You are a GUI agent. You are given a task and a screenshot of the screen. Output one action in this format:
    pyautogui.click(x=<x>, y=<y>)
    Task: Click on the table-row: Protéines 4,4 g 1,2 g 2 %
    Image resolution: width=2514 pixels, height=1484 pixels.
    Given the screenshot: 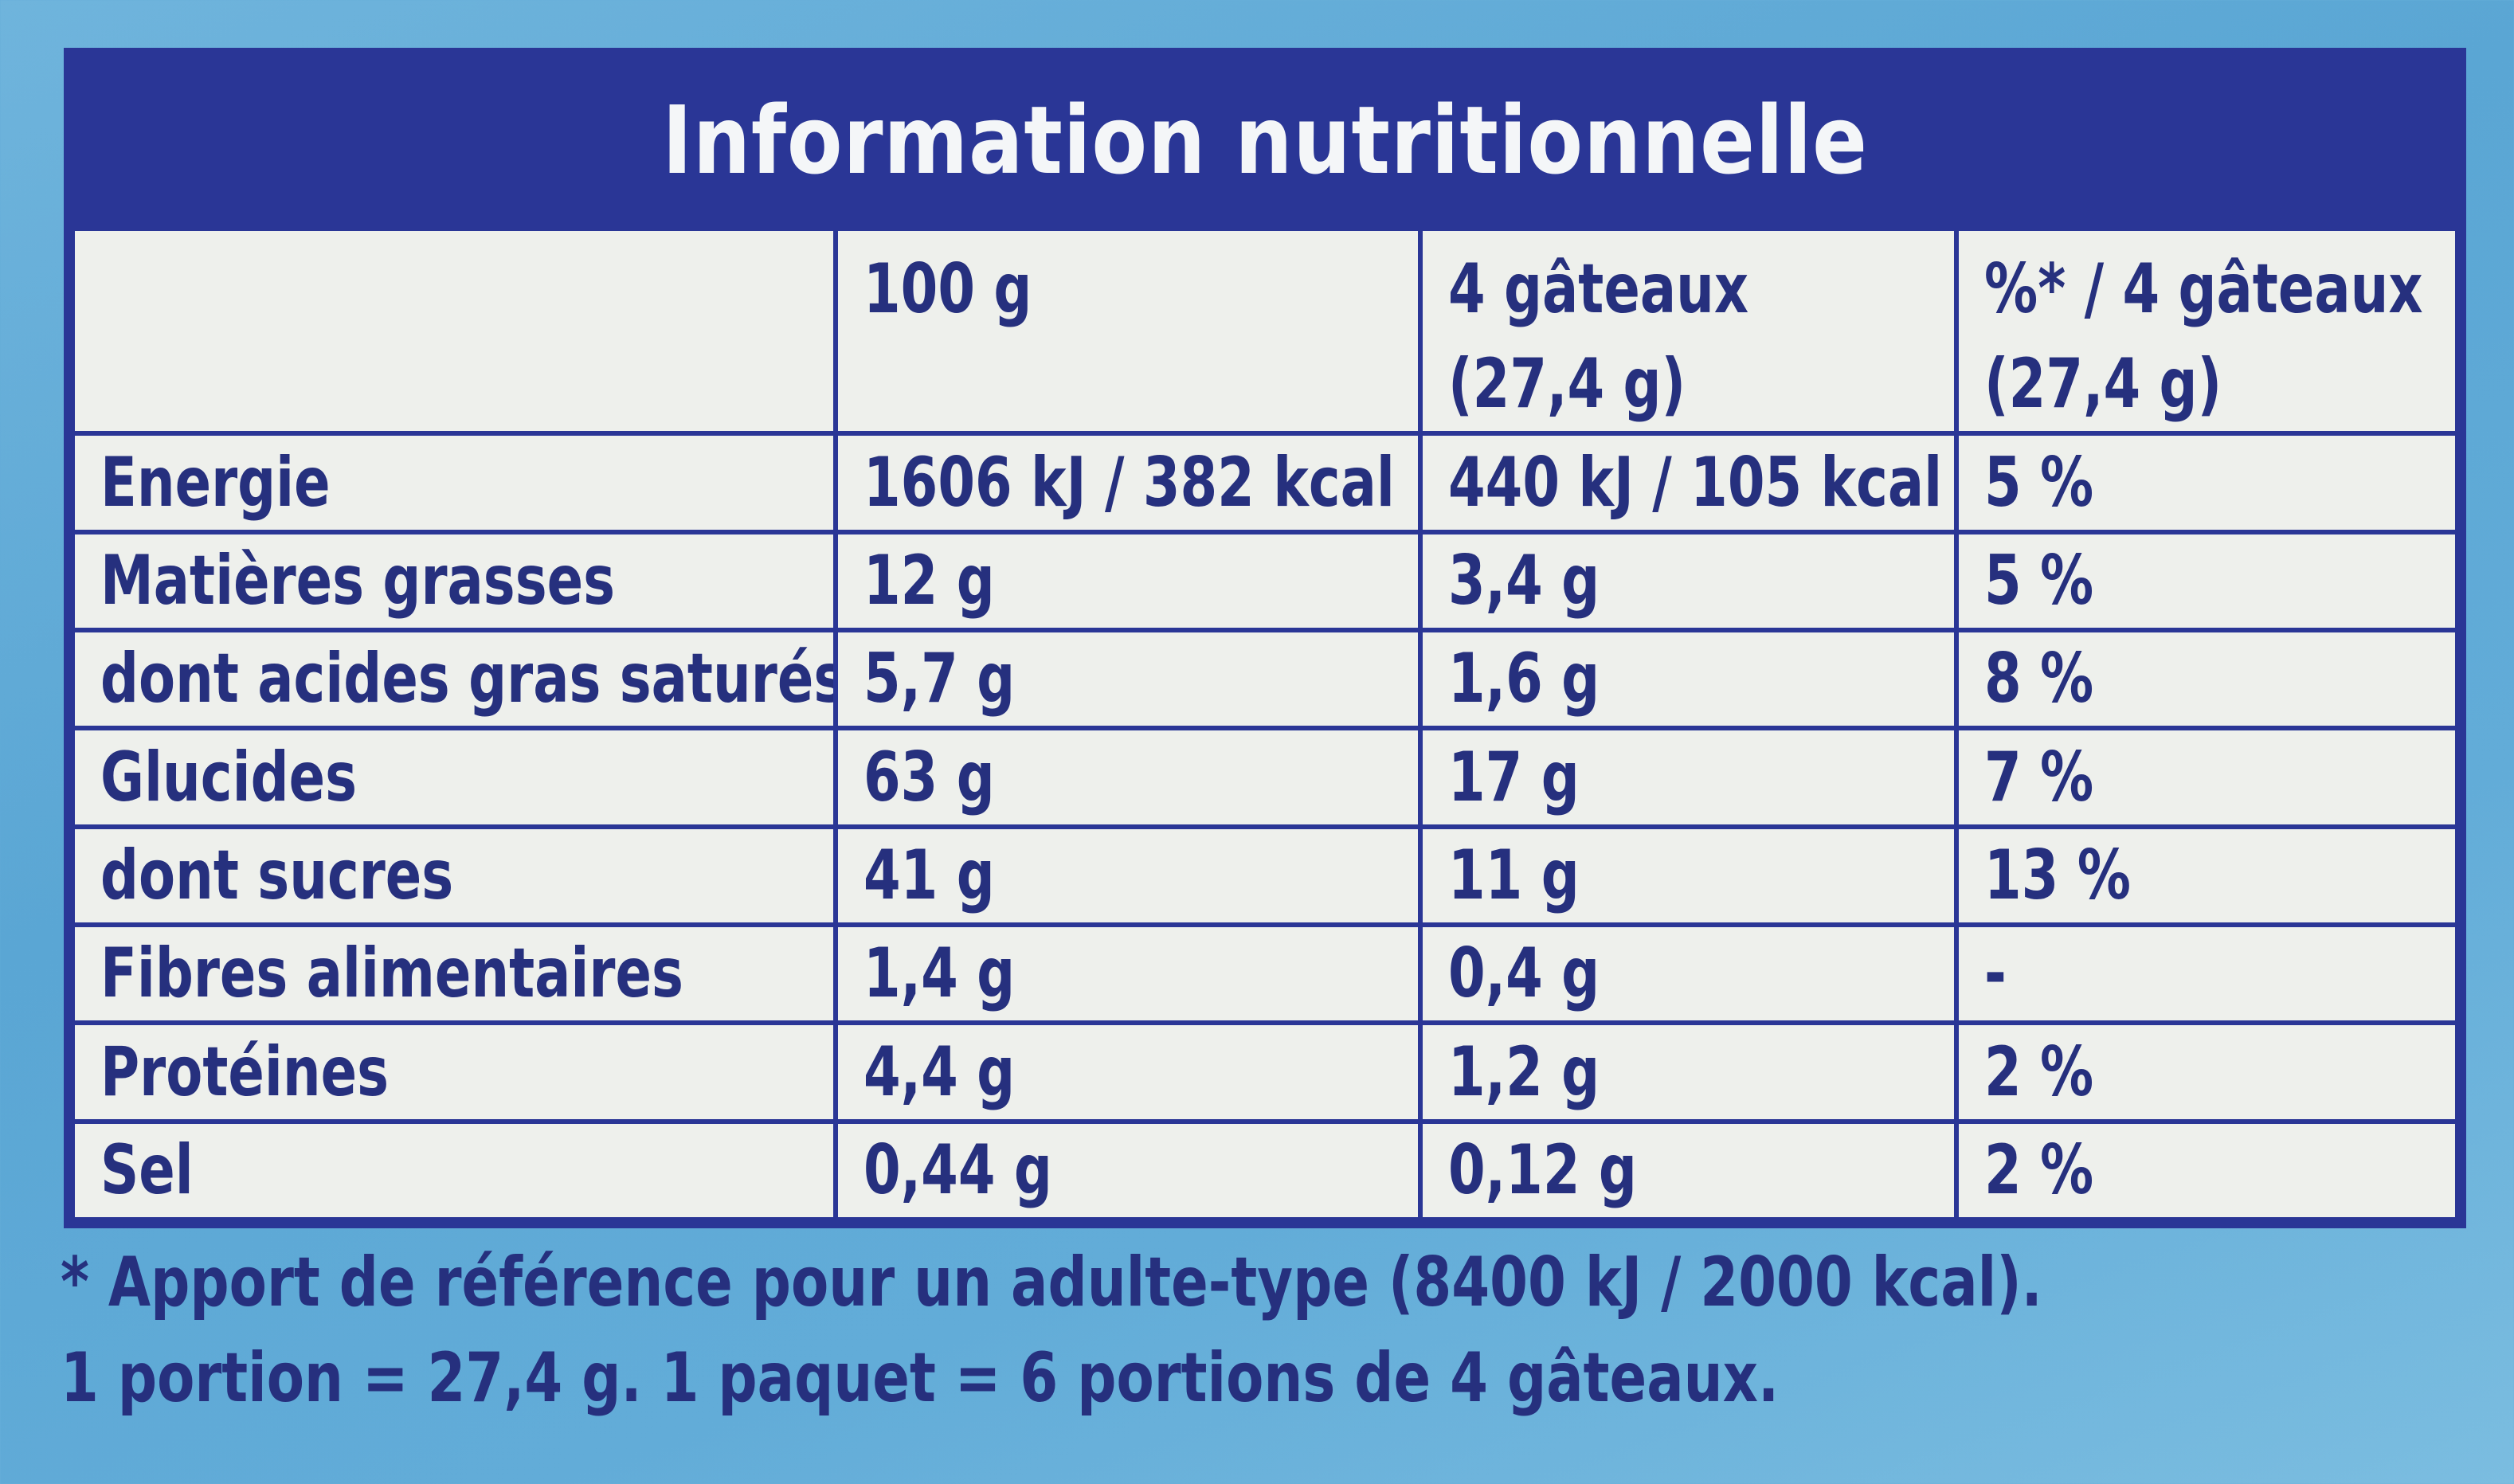 What is the action you would take?
    pyautogui.click(x=1264, y=1072)
    